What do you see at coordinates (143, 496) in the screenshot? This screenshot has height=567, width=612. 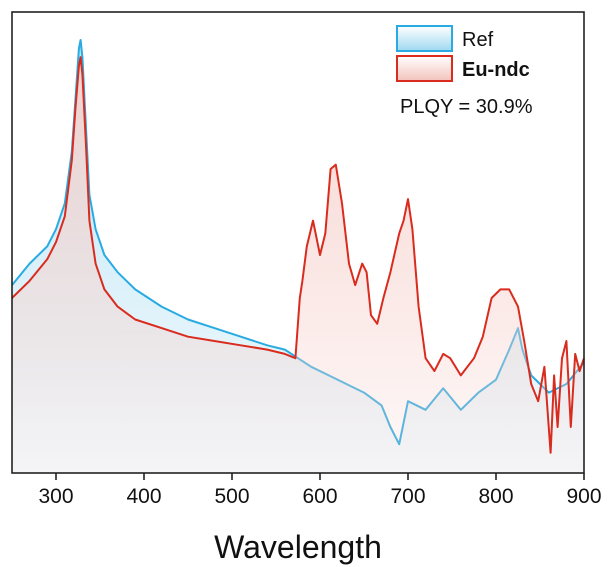 I see `x-tick-label-400: 400` at bounding box center [143, 496].